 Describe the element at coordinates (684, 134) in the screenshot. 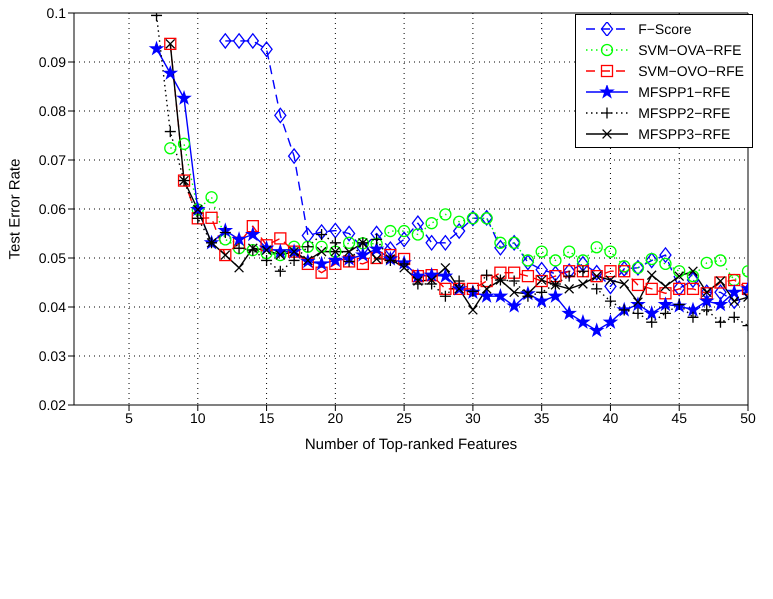

I see `legend-label: MFSPP3−RFE` at that location.